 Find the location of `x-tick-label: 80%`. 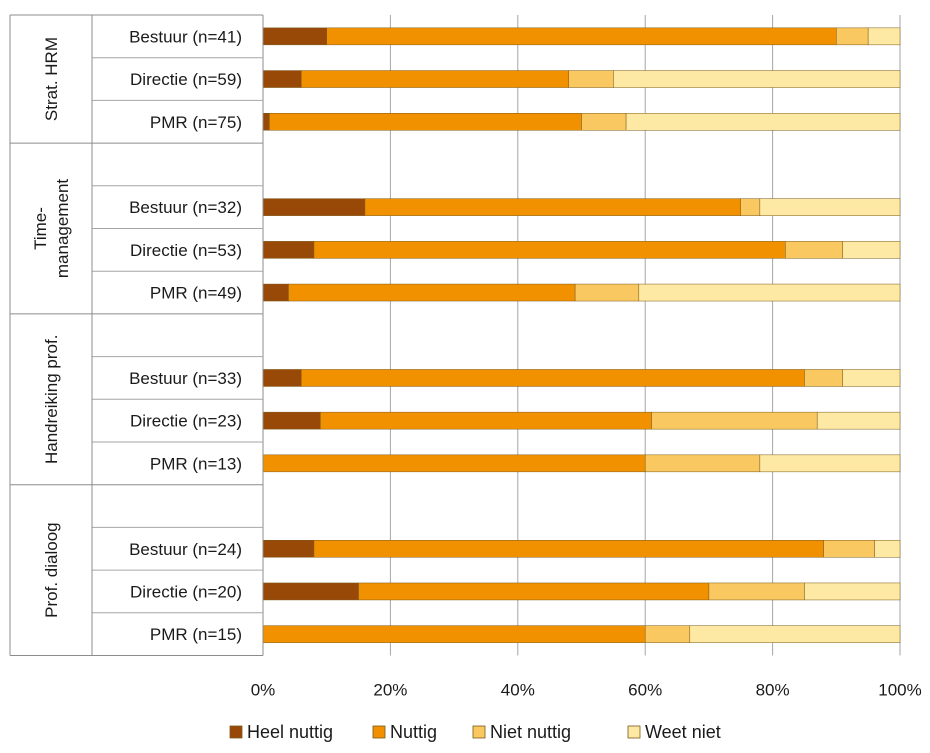

x-tick-label: 80% is located at coordinates (773, 690).